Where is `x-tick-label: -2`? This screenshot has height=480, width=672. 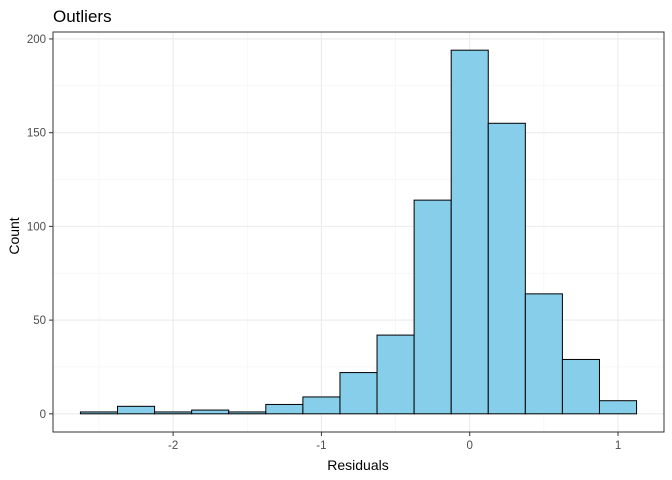 x-tick-label: -2 is located at coordinates (173, 446).